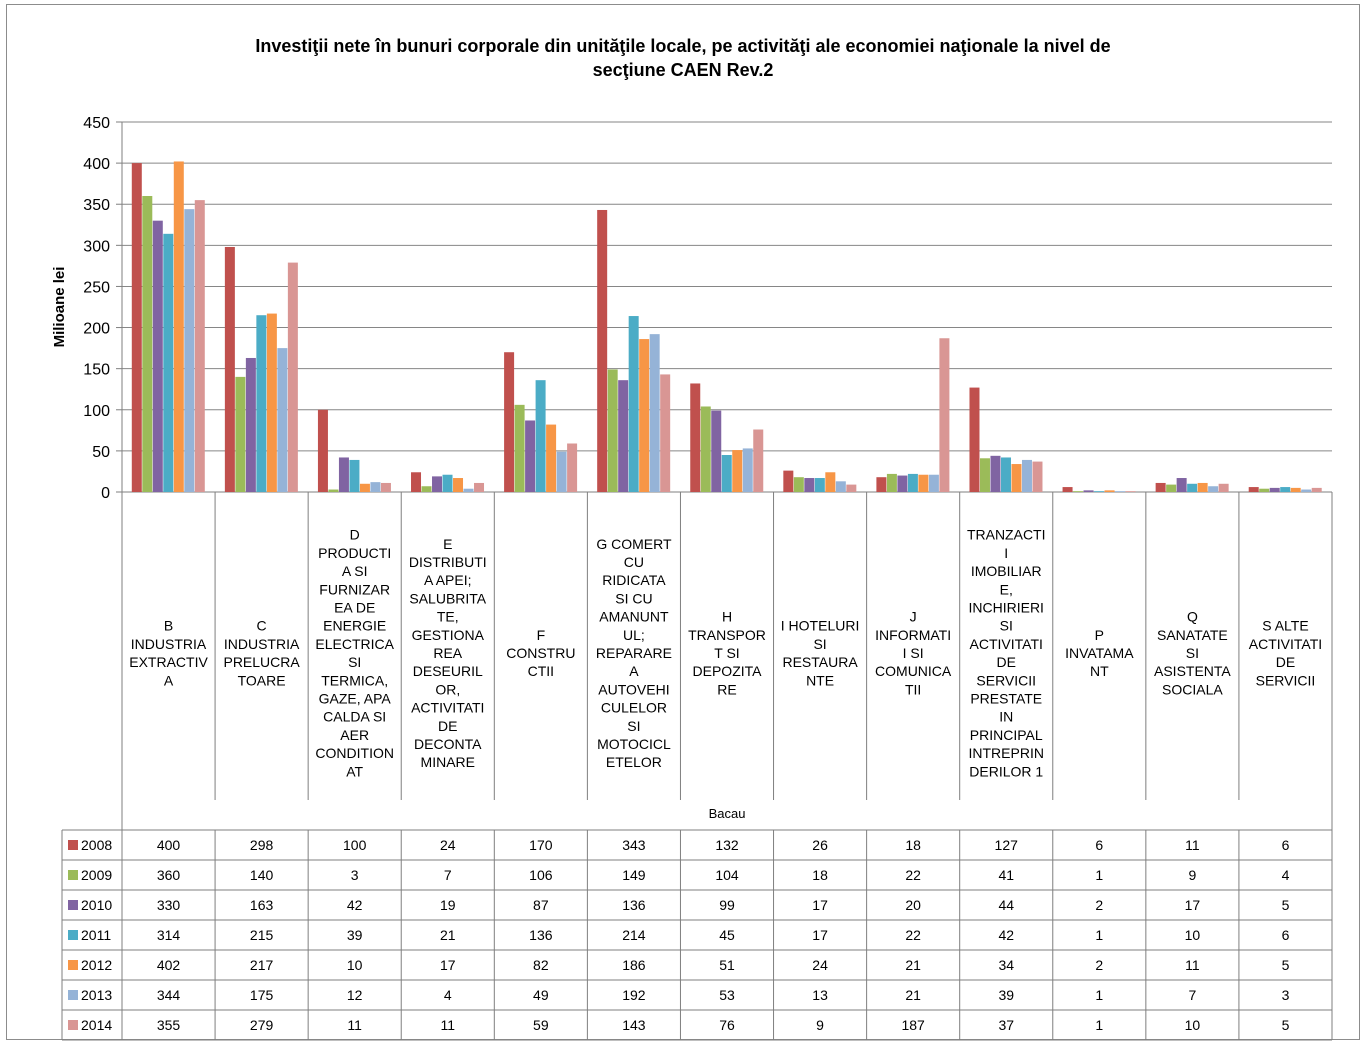 This screenshot has height=1045, width=1366. I want to click on table-cell: 1, so click(1099, 935).